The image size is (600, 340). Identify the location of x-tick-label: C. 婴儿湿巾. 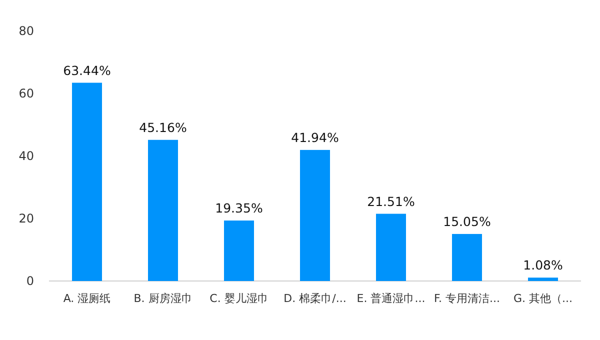
(239, 298).